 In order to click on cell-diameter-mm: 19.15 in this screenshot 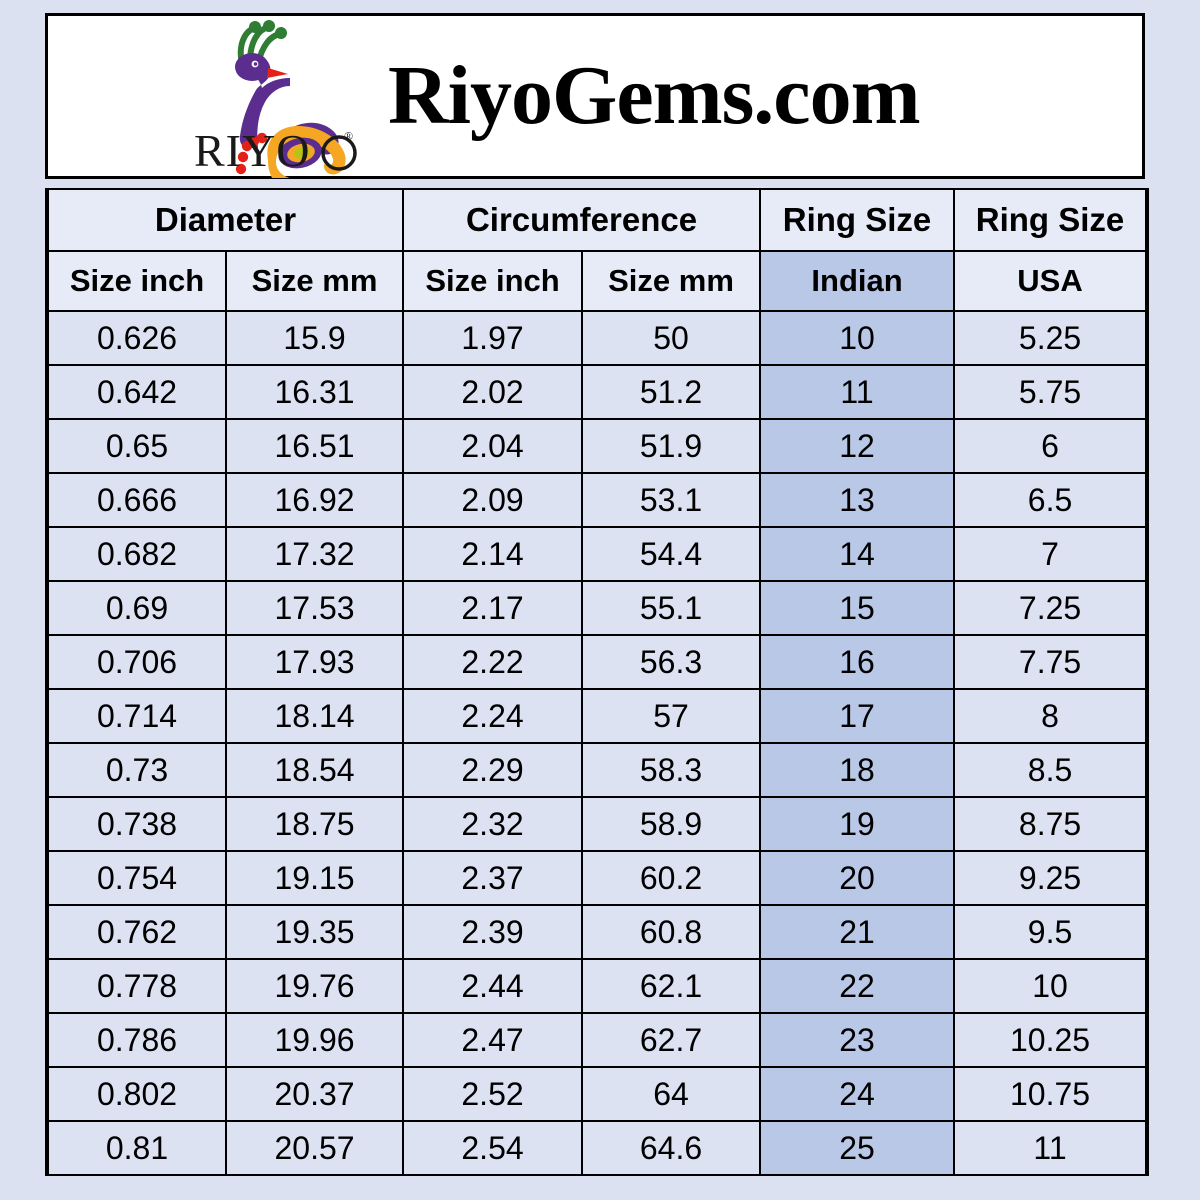, I will do `click(314, 878)`.